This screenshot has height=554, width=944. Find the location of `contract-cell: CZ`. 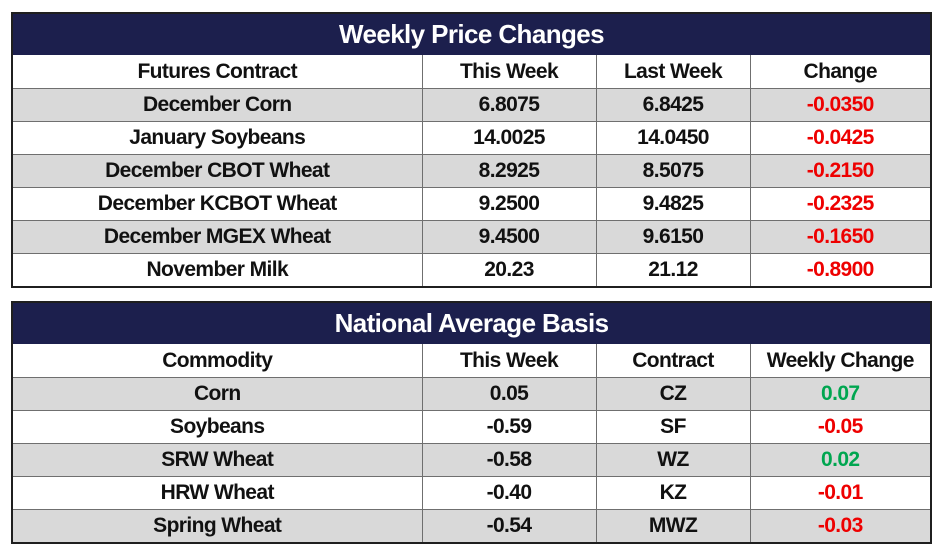

contract-cell: CZ is located at coordinates (673, 394).